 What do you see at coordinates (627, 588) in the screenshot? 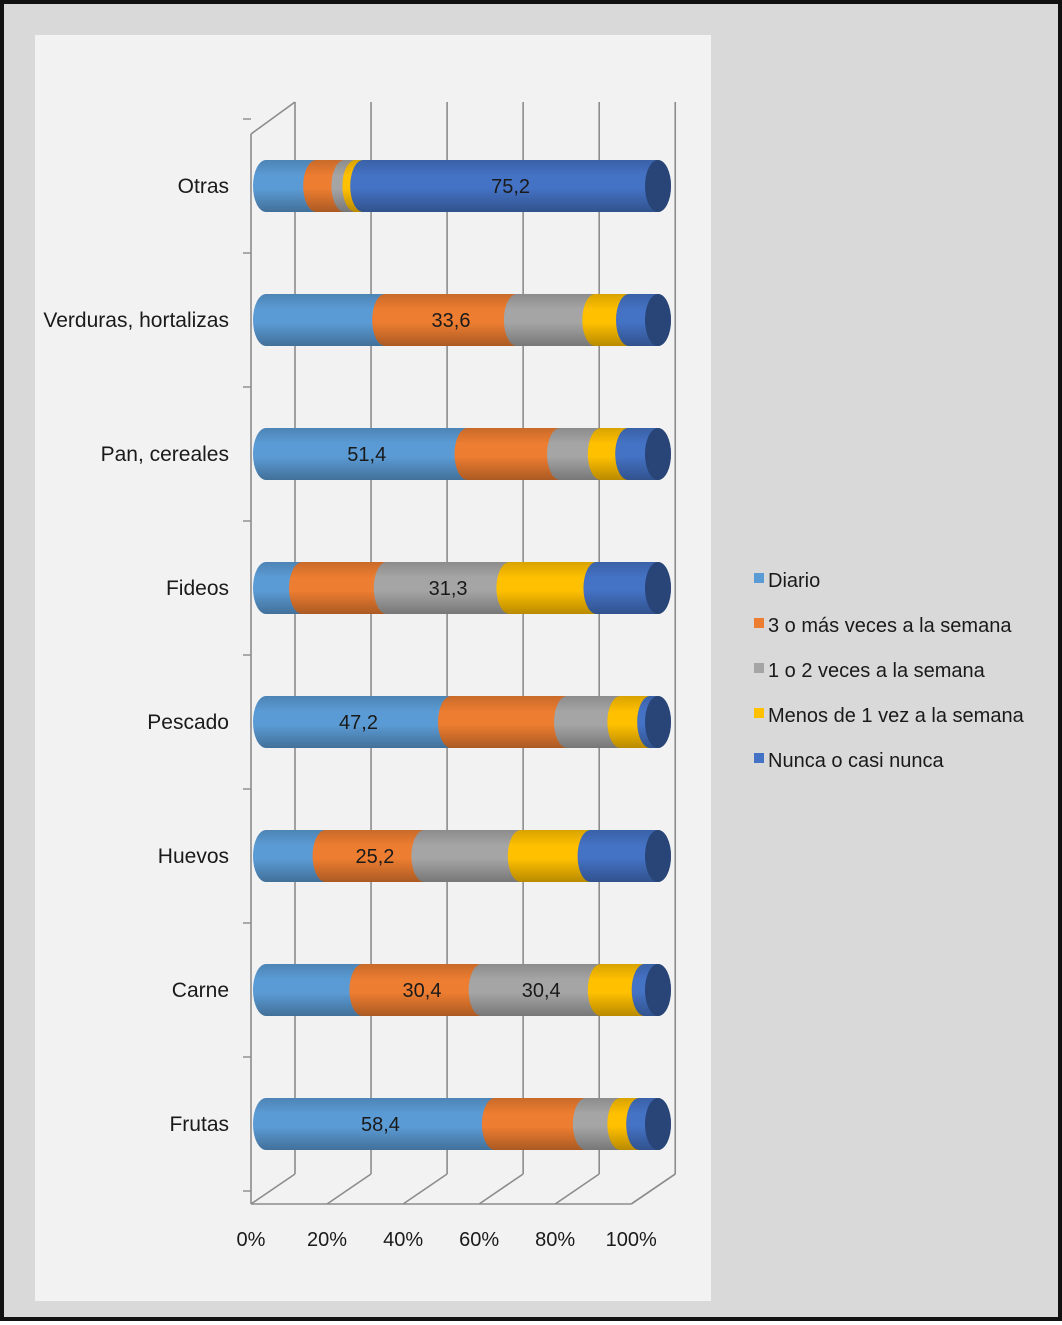
I see `bar-segment-fideos-nunca-o-casi-nunca` at bounding box center [627, 588].